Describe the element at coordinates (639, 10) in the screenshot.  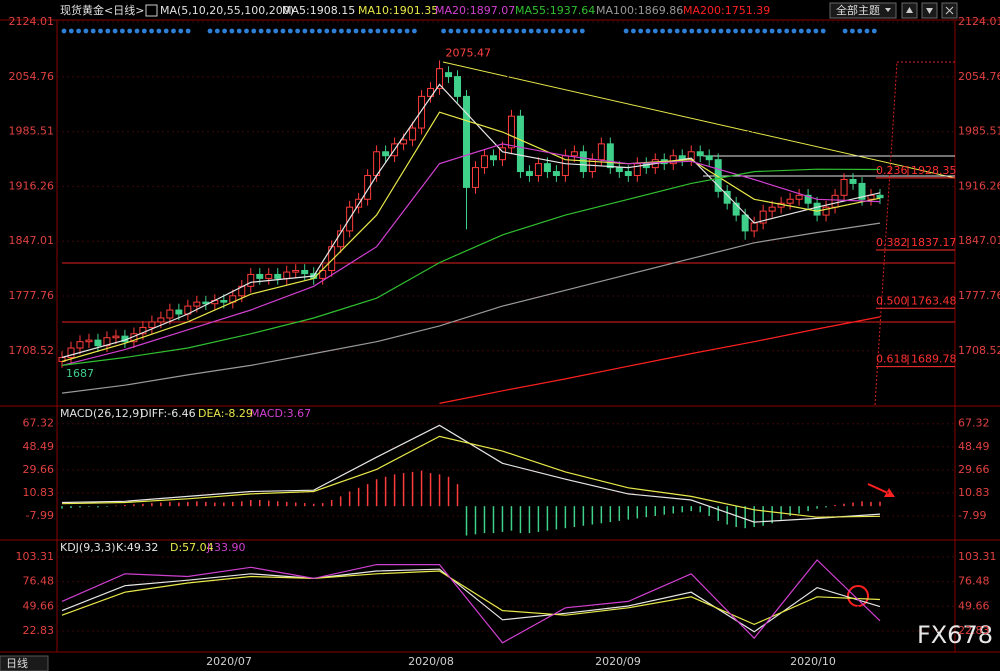
I see `legend-entry: MA100:1869.86` at that location.